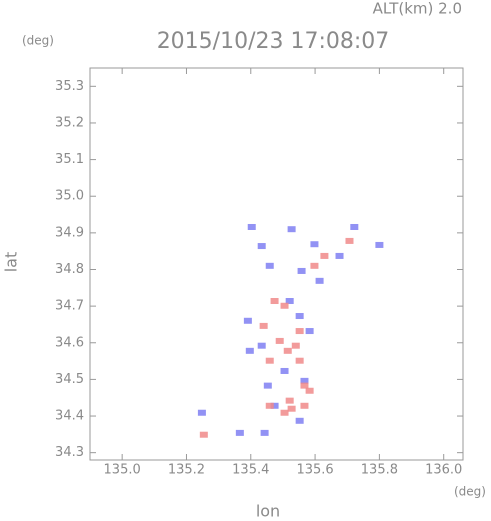 The height and width of the screenshot is (521, 491). Describe the element at coordinates (69, 452) in the screenshot. I see `y-tick-label: 34.3` at that location.